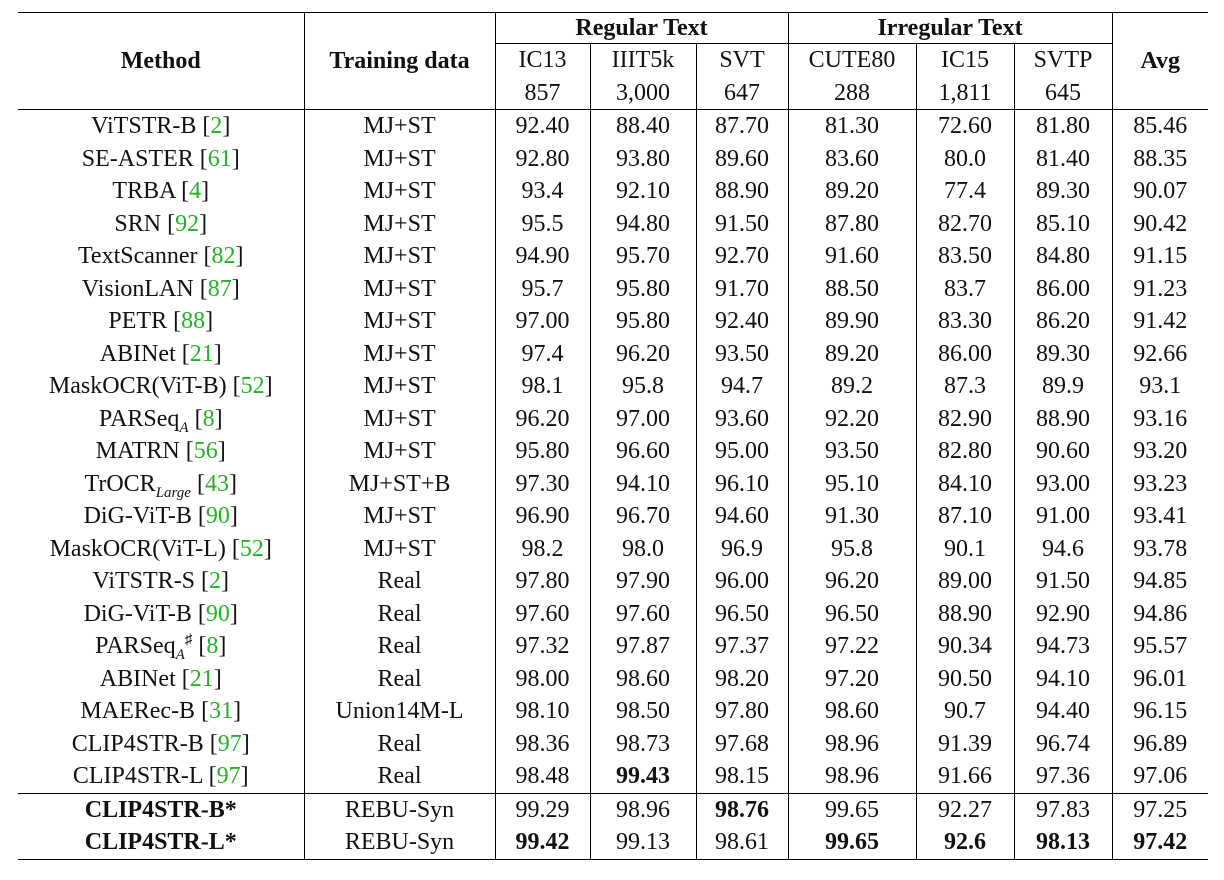 Image resolution: width=1224 pixels, height=880 pixels. What do you see at coordinates (965, 483) in the screenshot?
I see `score-cell: 84.10` at bounding box center [965, 483].